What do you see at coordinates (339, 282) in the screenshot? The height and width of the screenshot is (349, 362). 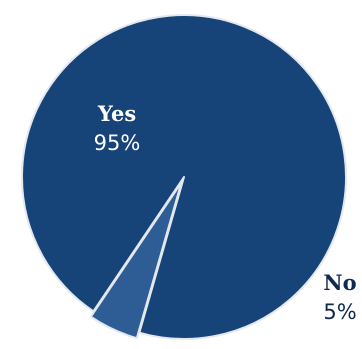 I see `slice-label-no: No` at bounding box center [339, 282].